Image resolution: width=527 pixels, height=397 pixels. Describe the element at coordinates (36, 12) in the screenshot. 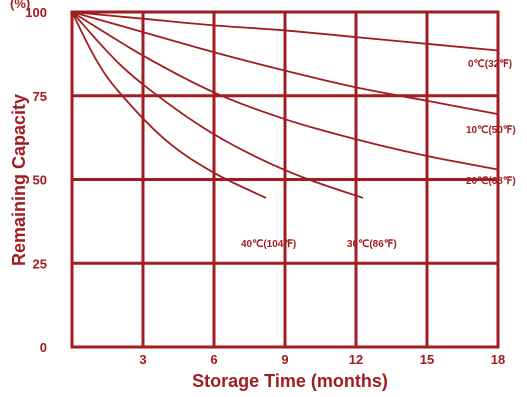

I see `y-tick-label: 100` at that location.